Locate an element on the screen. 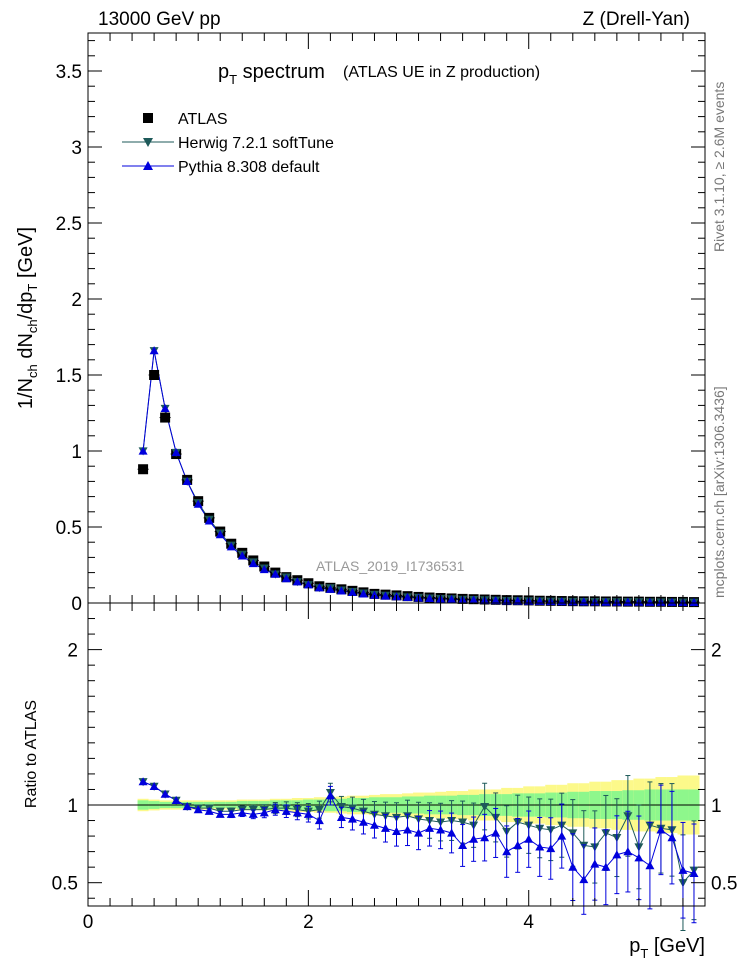  ratio-y-tick-label-right: 1 is located at coordinates (716, 806).